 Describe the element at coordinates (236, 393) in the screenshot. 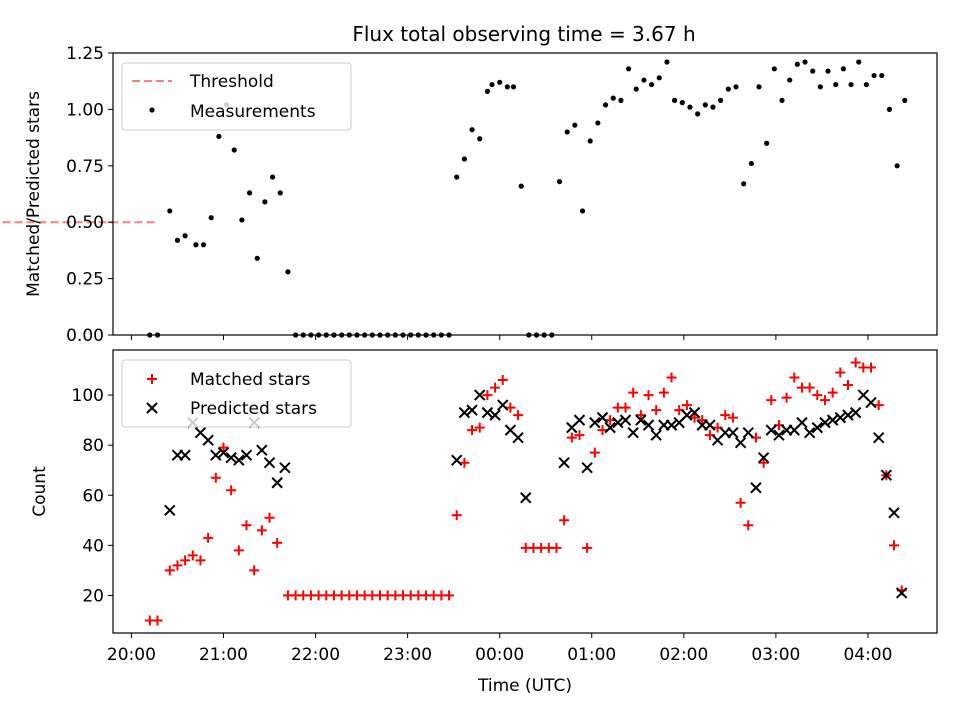

I see `bottom-legend: Matched stars Predicted stars` at that location.